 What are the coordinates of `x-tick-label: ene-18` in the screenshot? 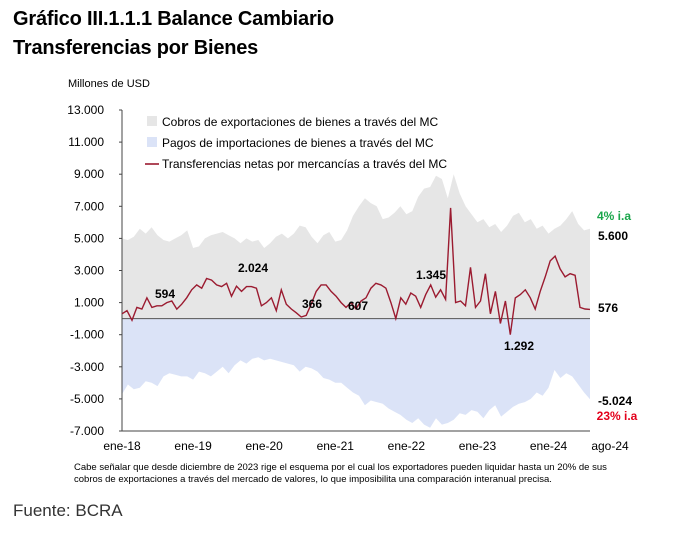 It's located at (122, 446).